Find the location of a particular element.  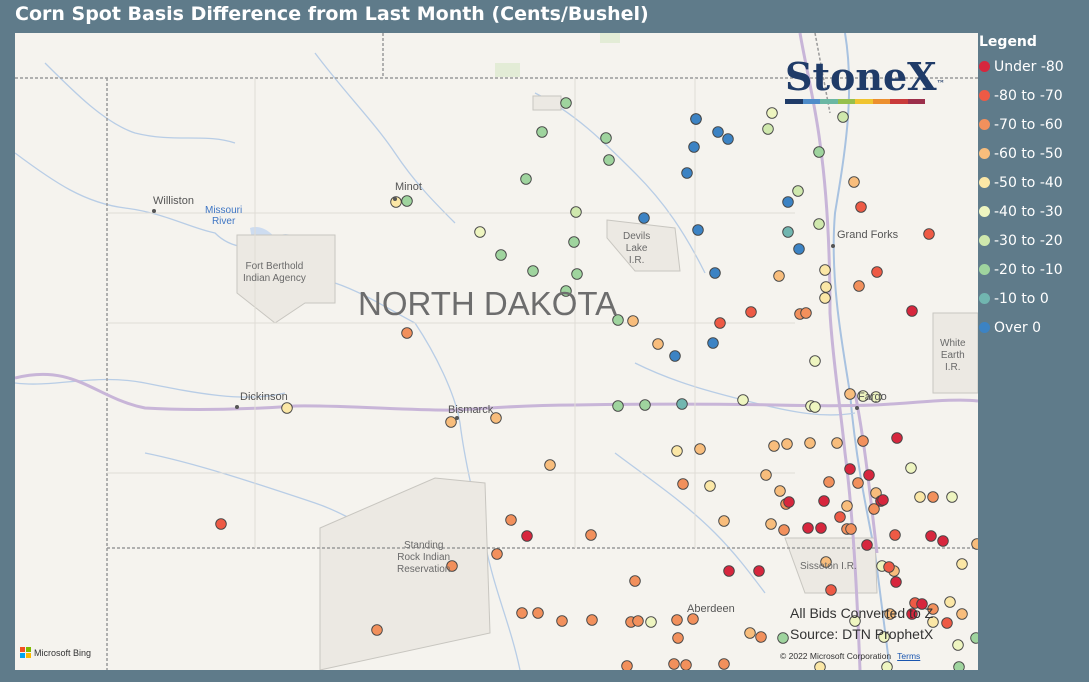

terms-link: Terms is located at coordinates (909, 656).